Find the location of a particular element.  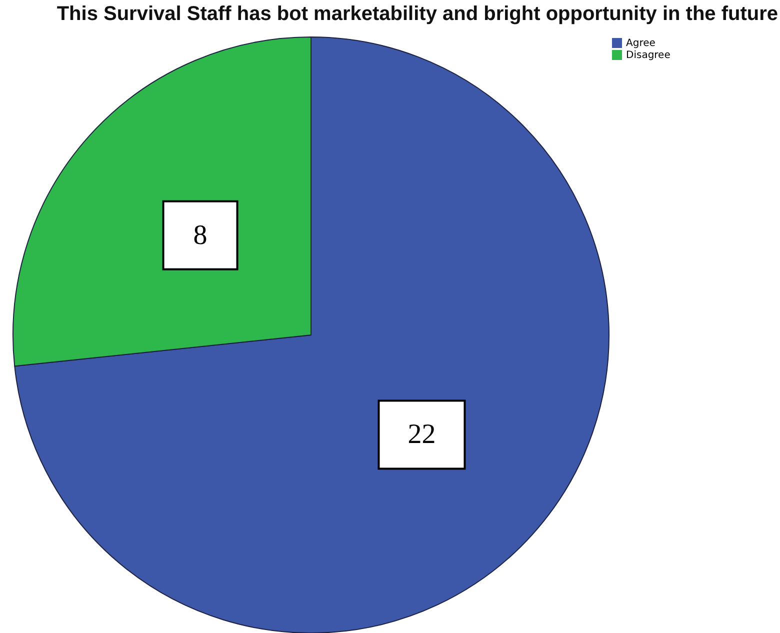

chart-title: This Survival Staff has bot marketability and bright opportunity in the future is located at coordinates (417, 14).